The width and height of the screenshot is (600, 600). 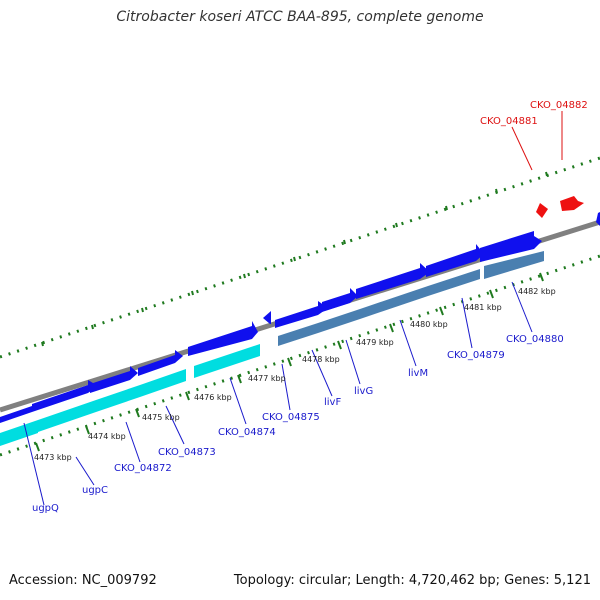 What do you see at coordinates (375, 342) in the screenshot?
I see `tick-label-4479: 4479 kbp` at bounding box center [375, 342].